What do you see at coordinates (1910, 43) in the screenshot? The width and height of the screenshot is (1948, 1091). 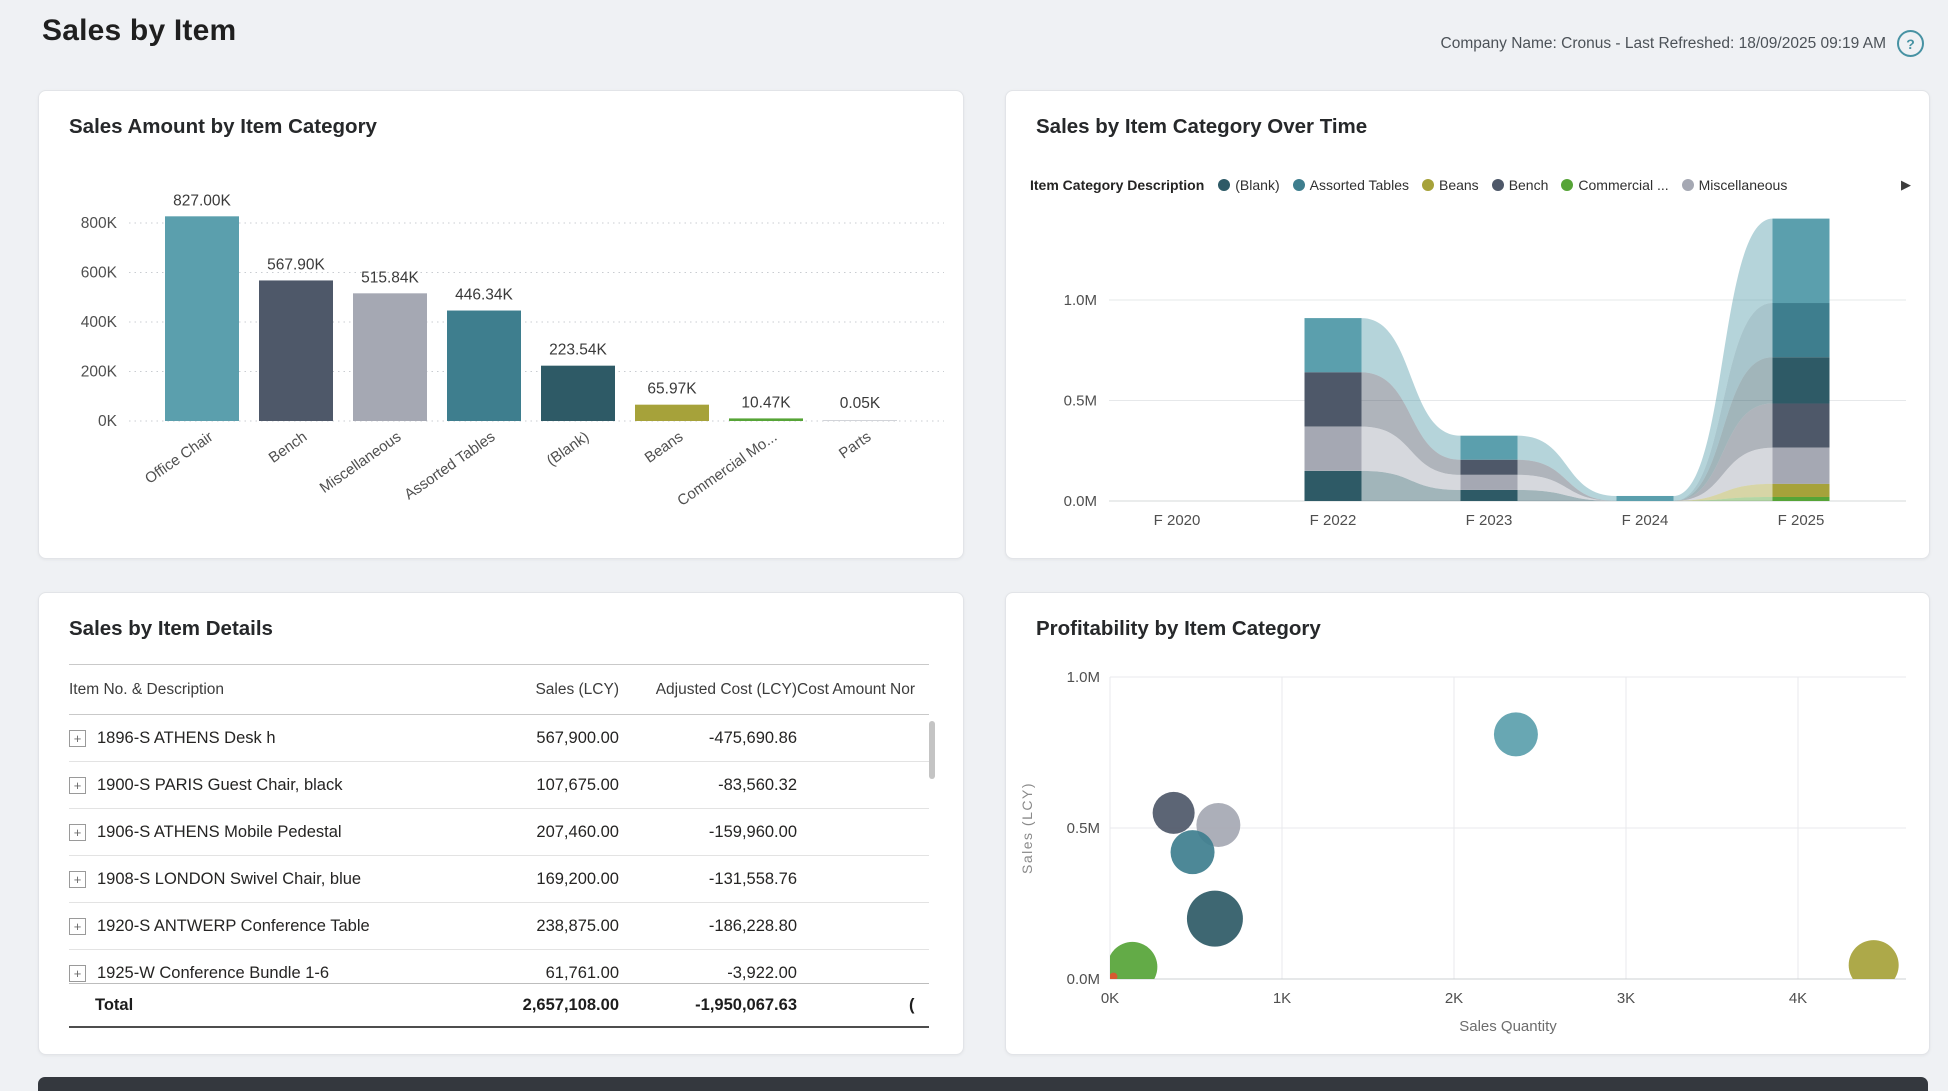 I see `help-icon: ?` at bounding box center [1910, 43].